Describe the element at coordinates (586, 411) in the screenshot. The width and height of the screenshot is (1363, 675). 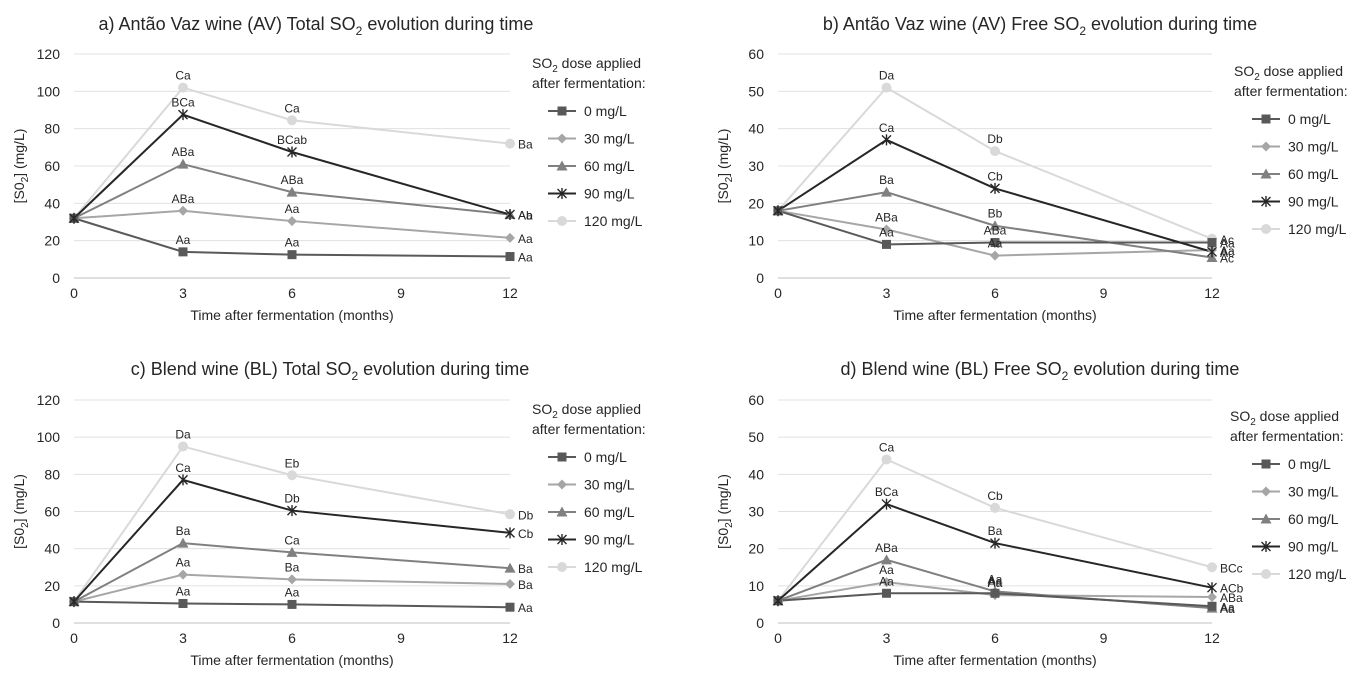
I see `legend-title: SO2 dose applied` at that location.